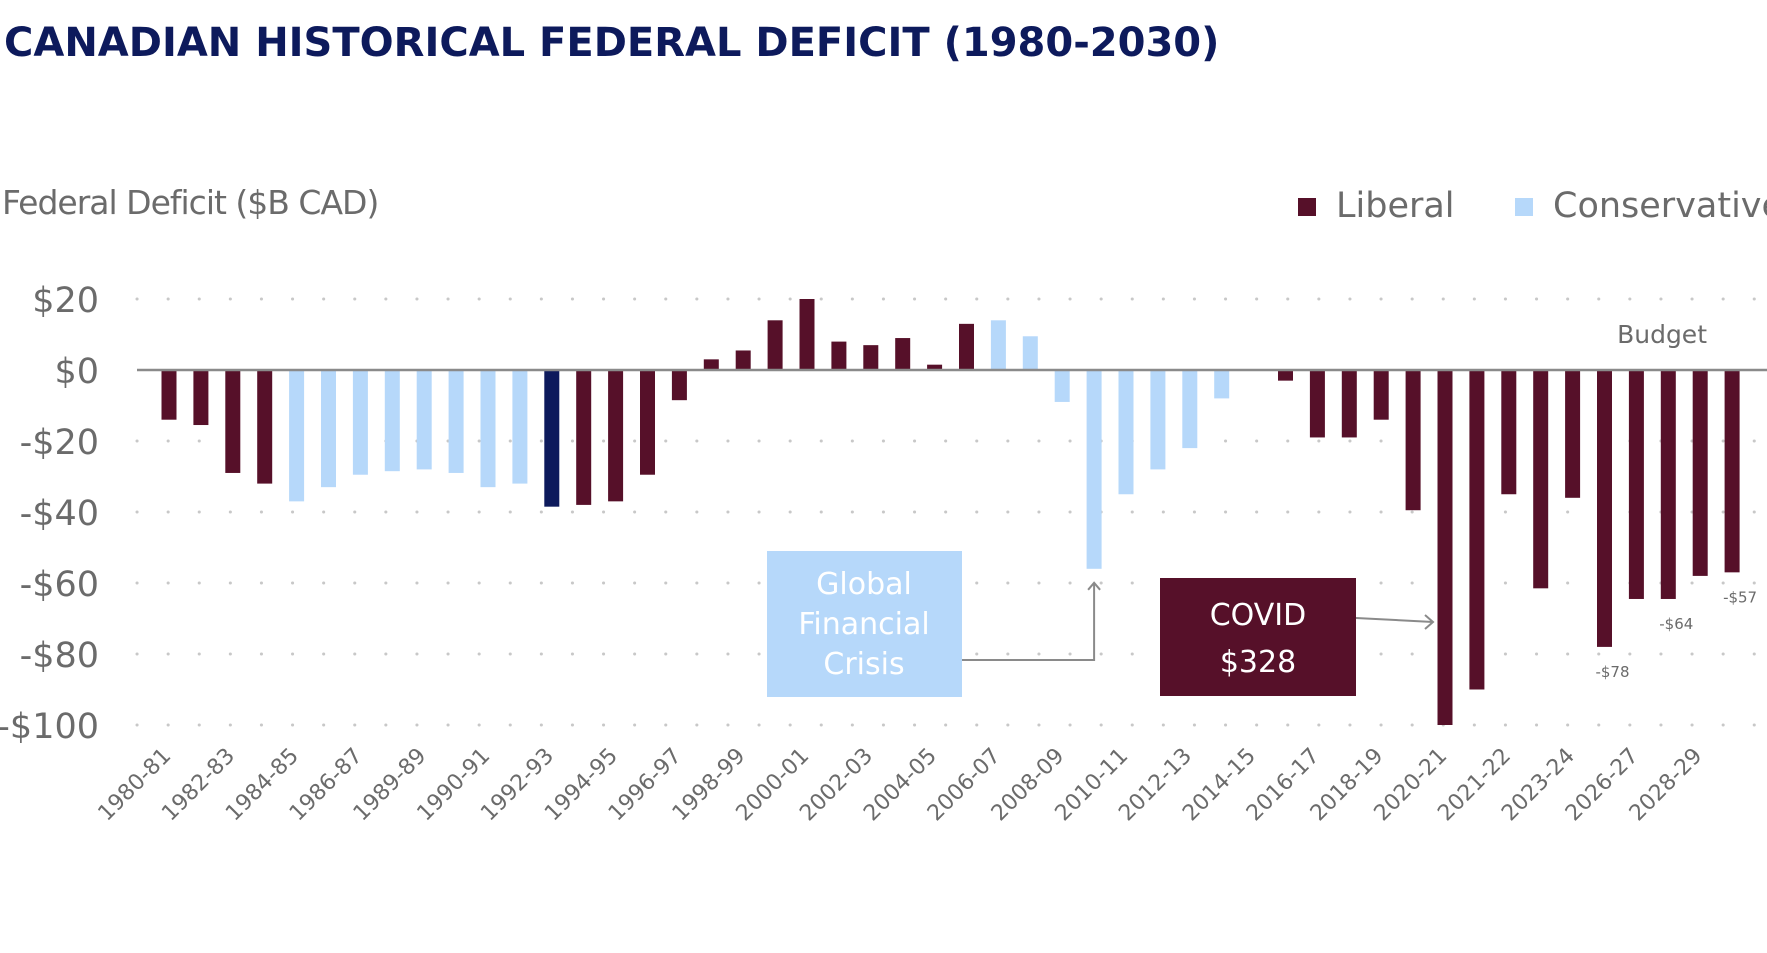  I want to click on y-tick-label: -$40, so click(59, 514).